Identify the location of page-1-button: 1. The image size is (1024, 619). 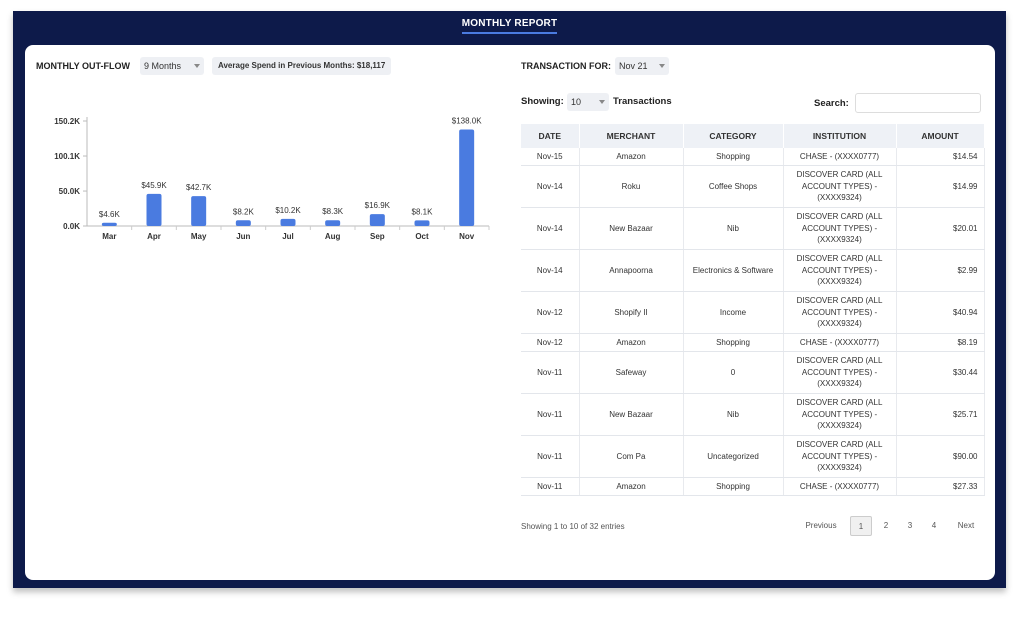
(861, 526).